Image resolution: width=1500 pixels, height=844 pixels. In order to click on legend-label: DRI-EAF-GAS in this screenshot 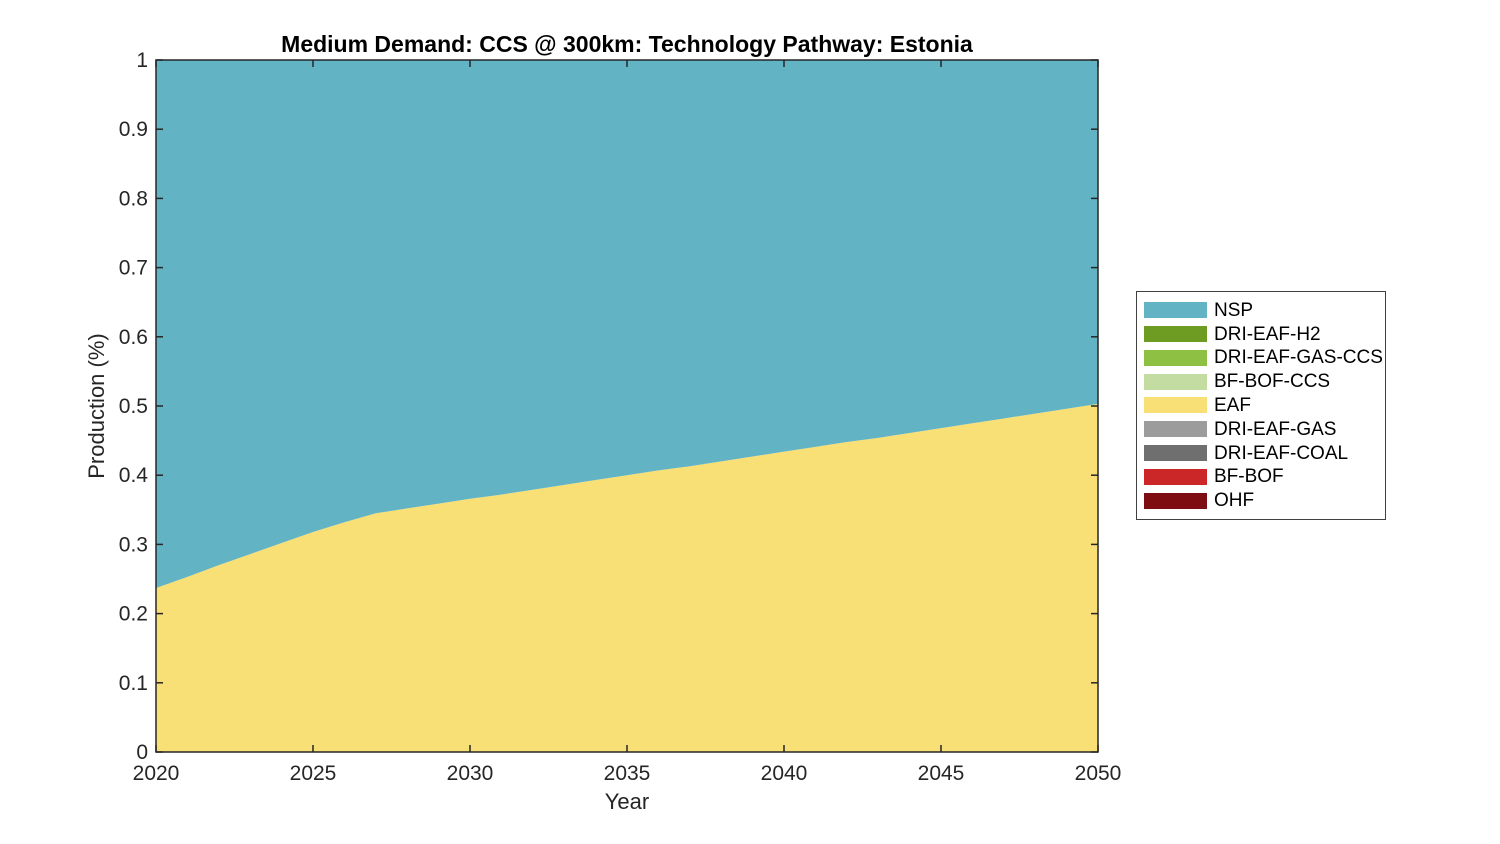, I will do `click(1275, 429)`.